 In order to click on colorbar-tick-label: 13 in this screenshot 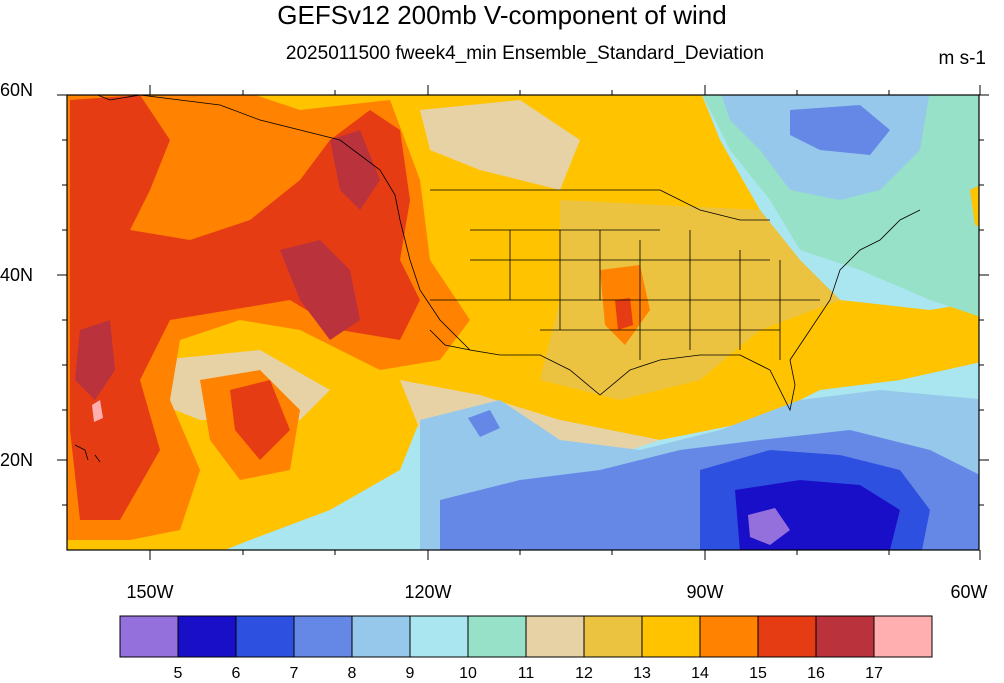, I will do `click(642, 673)`.